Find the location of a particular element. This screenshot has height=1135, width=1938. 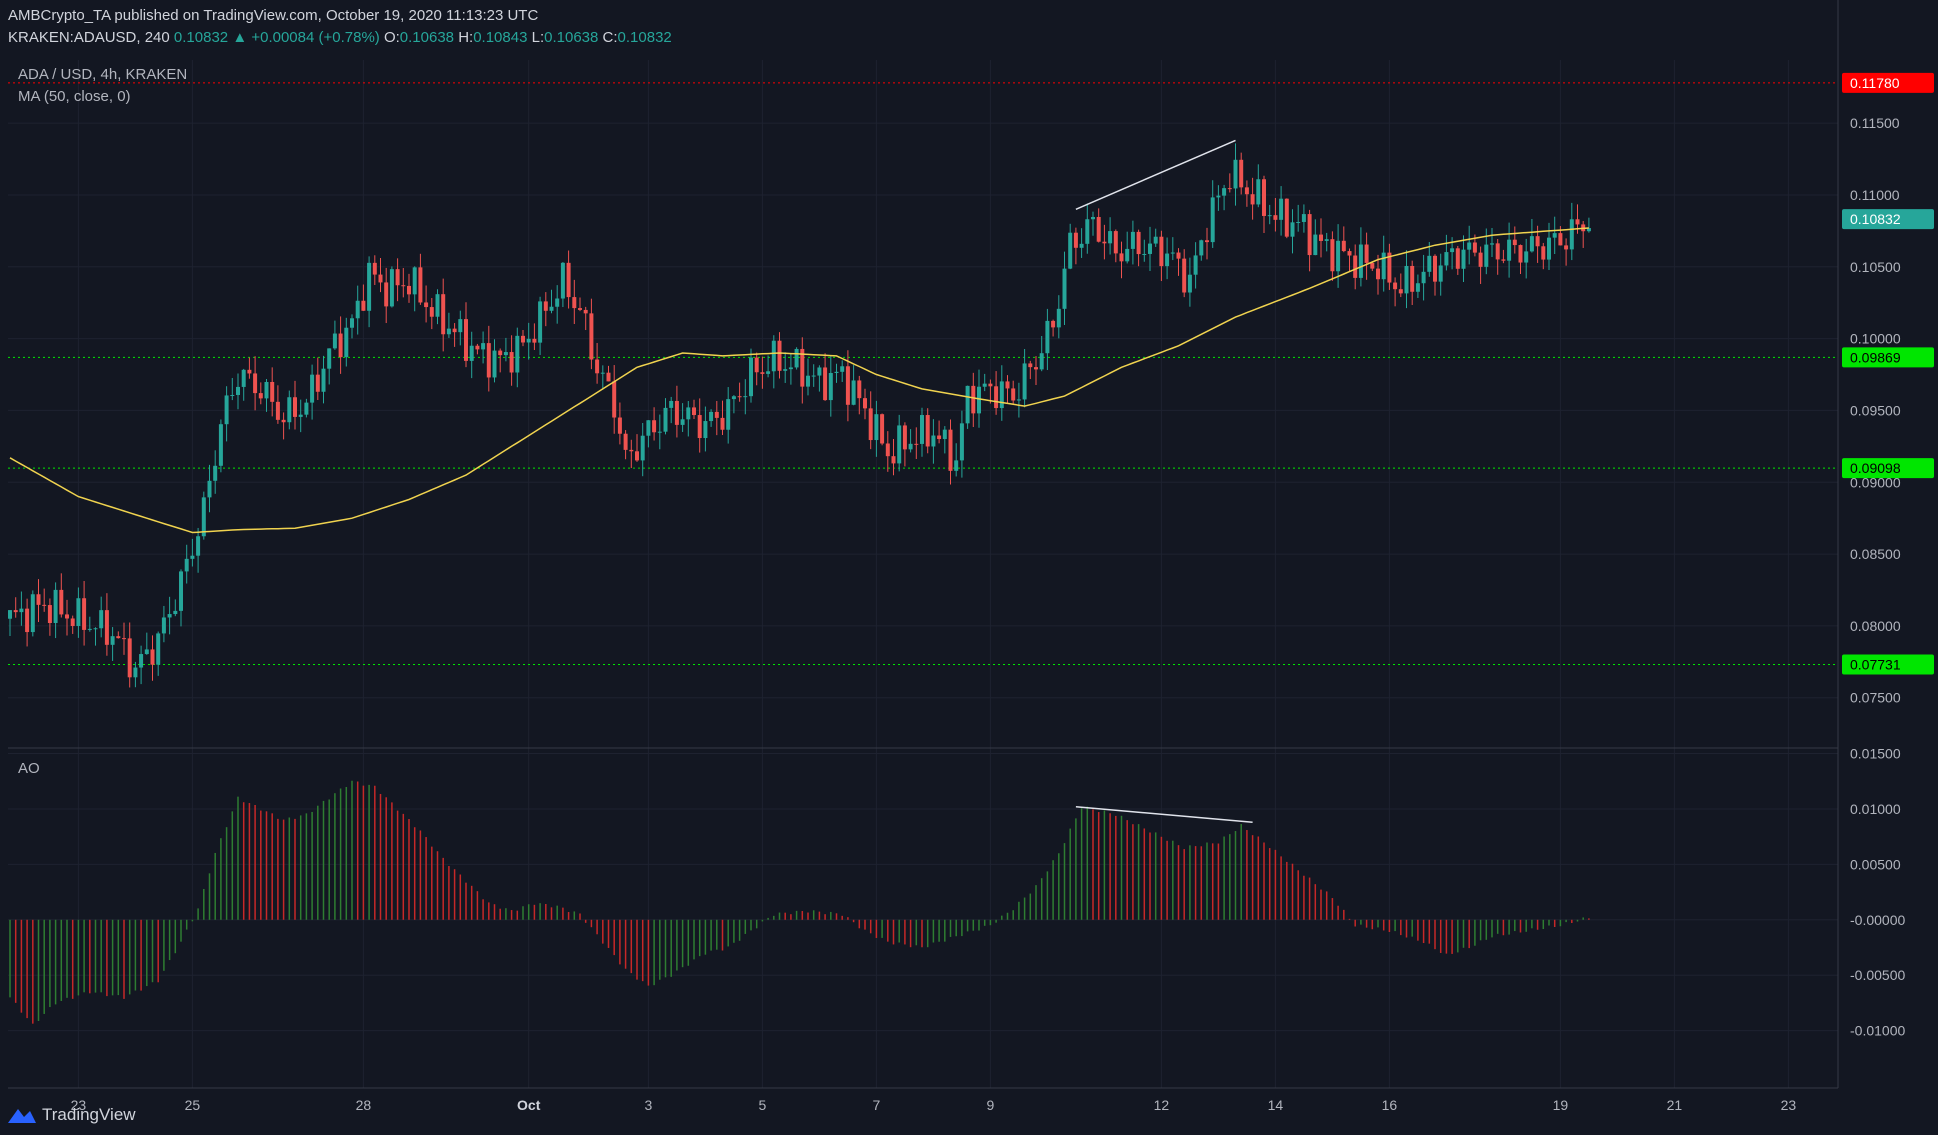

level-label: 0.11780 is located at coordinates (1875, 83).